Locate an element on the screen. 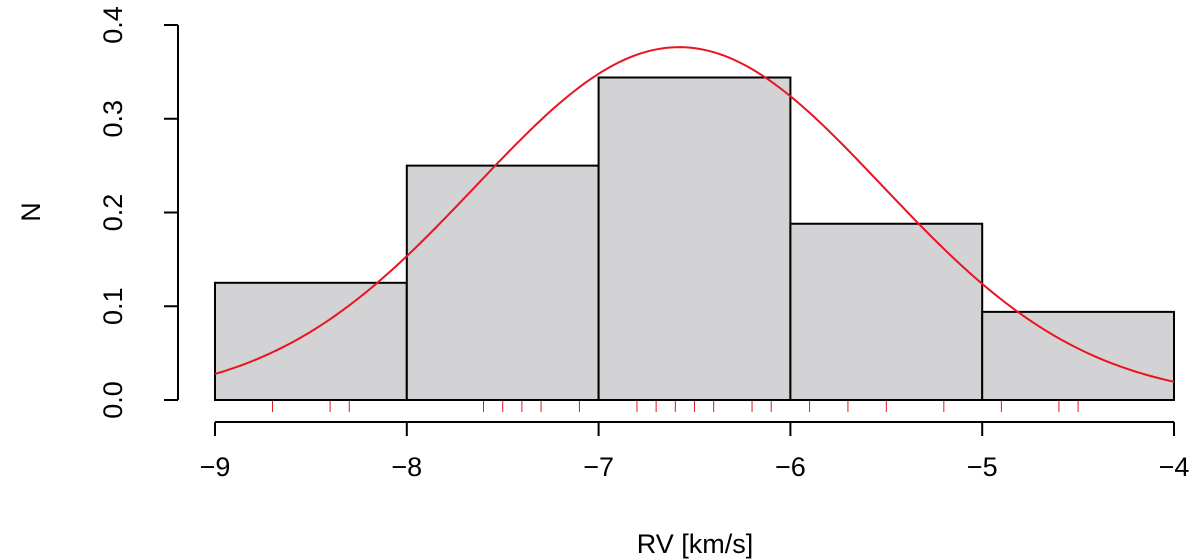  x-tick-label-3: −7 is located at coordinates (598, 467).